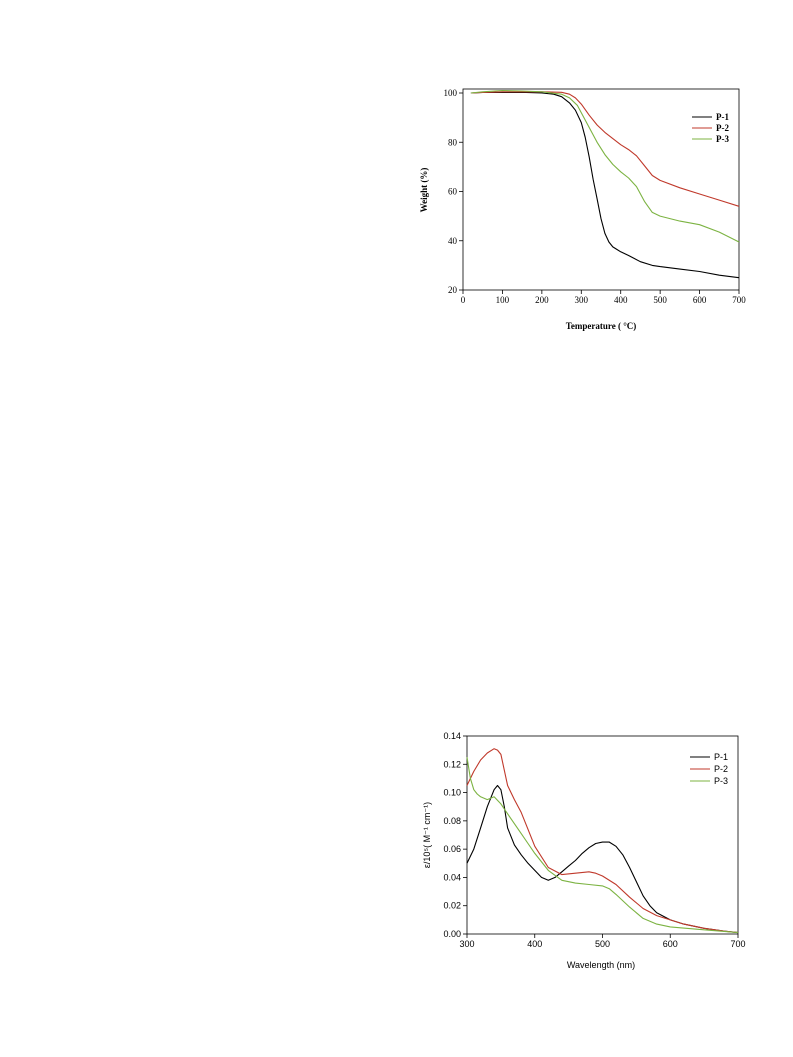 The height and width of the screenshot is (1057, 793). I want to click on y-tick-labels: 20 40 60 80 100, so click(451, 191).